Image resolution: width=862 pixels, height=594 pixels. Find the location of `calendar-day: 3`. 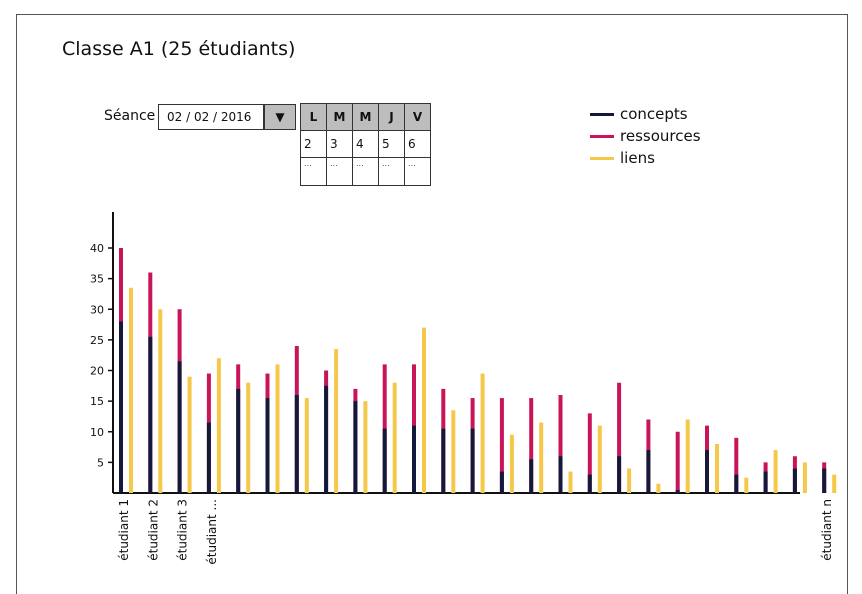

calendar-day: 3 is located at coordinates (339, 144).